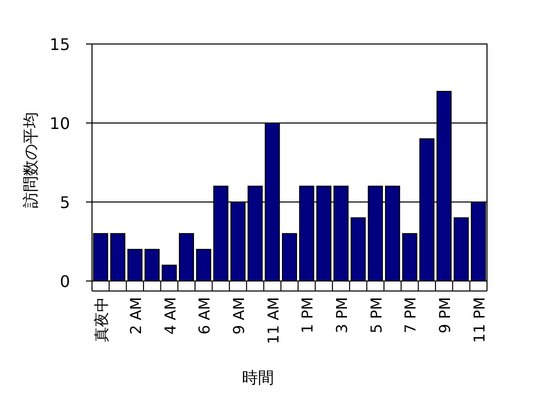  I want to click on x-tick-label: 1 PM, so click(307, 315).